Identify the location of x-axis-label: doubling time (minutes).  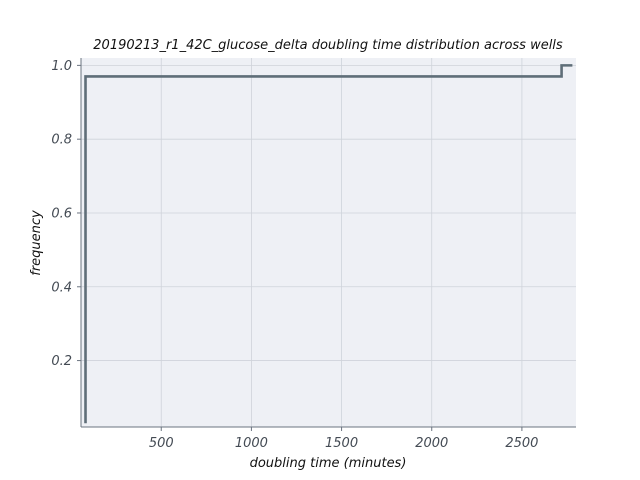
(328, 463).